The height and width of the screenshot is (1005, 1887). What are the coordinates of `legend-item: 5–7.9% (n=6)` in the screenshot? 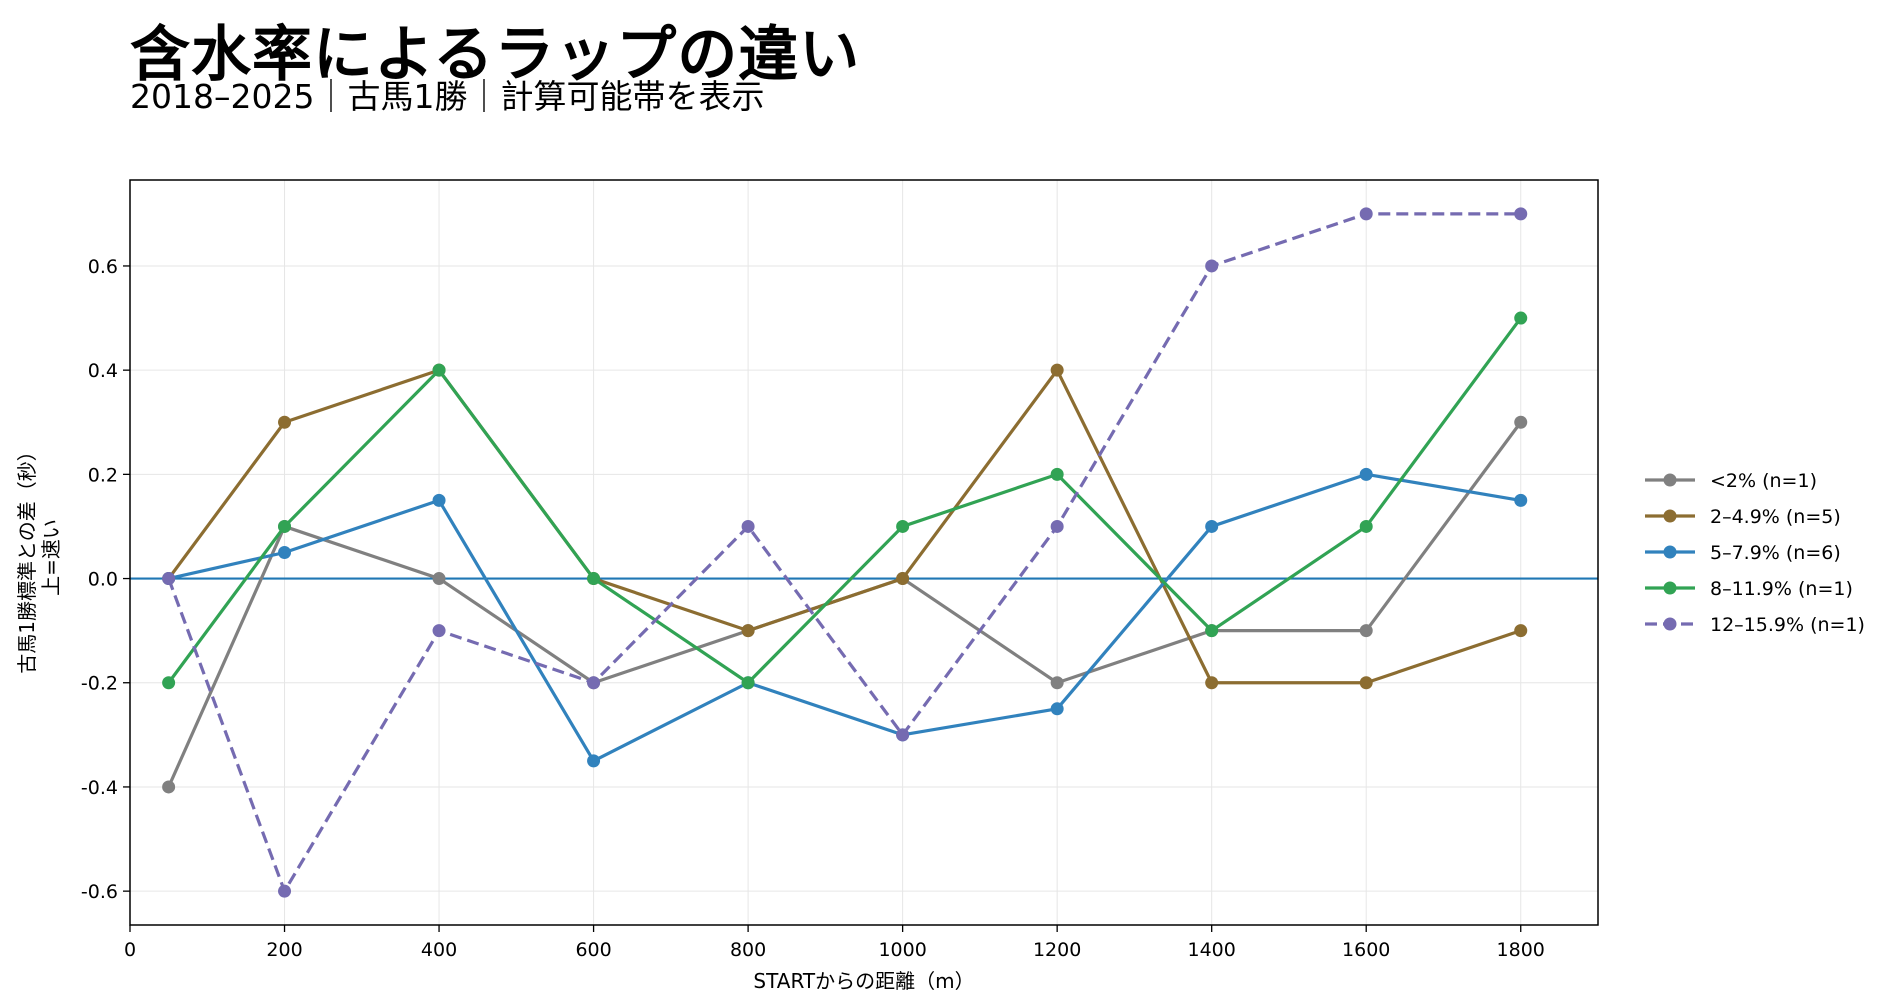 It's located at (1743, 553).